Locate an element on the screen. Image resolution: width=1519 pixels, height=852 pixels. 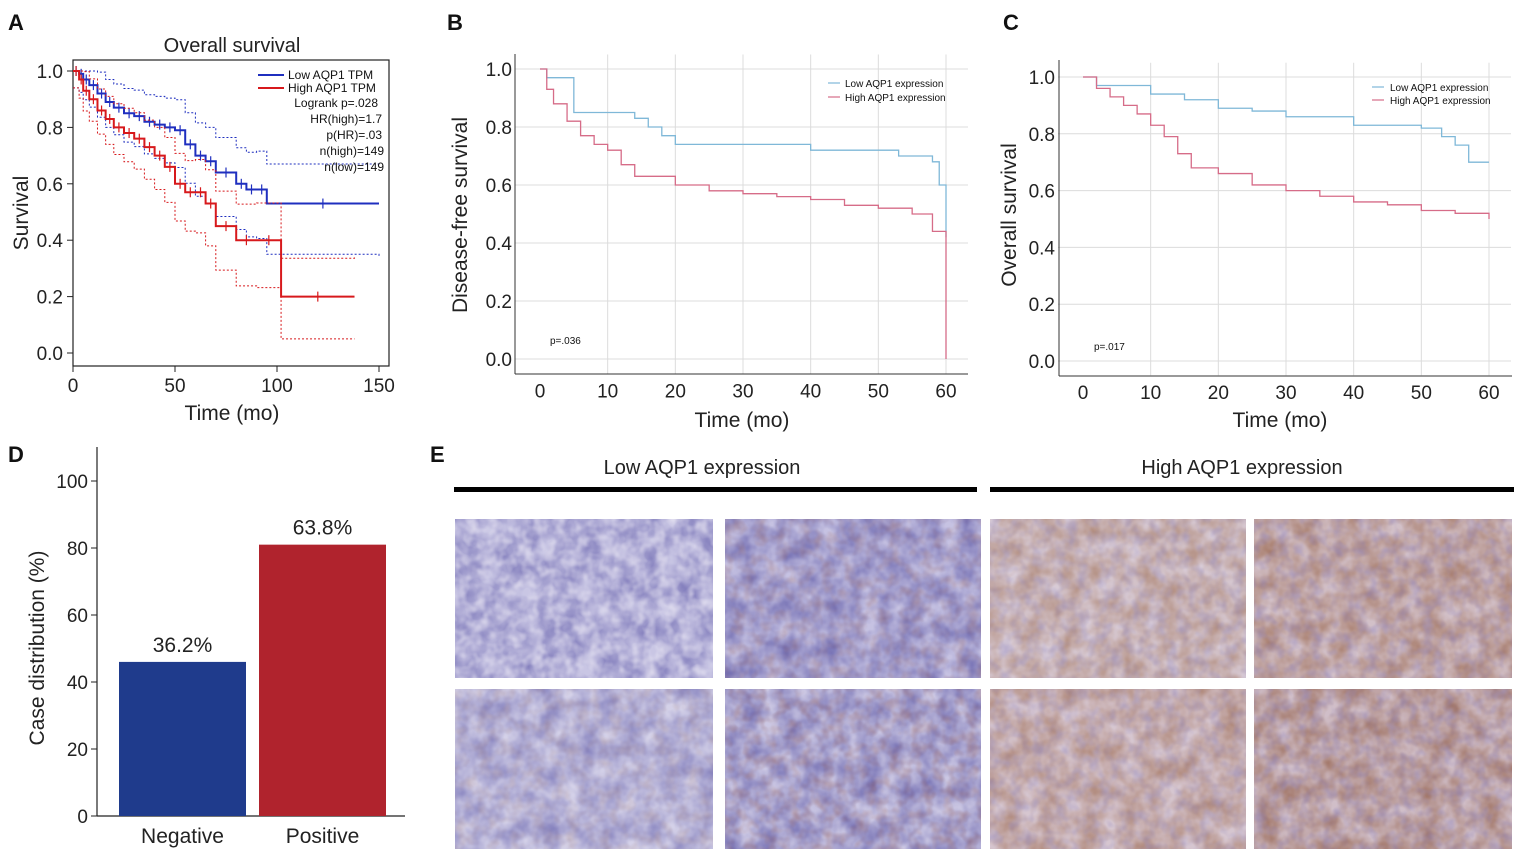
panel-c-ytick-label: 0.2 is located at coordinates (1042, 305).